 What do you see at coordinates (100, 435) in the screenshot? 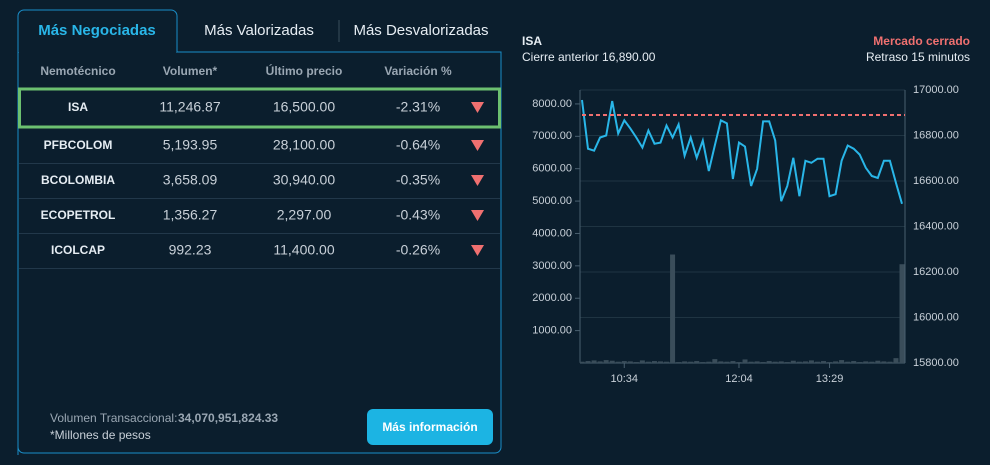
I see `note: *Millones de pesos` at bounding box center [100, 435].